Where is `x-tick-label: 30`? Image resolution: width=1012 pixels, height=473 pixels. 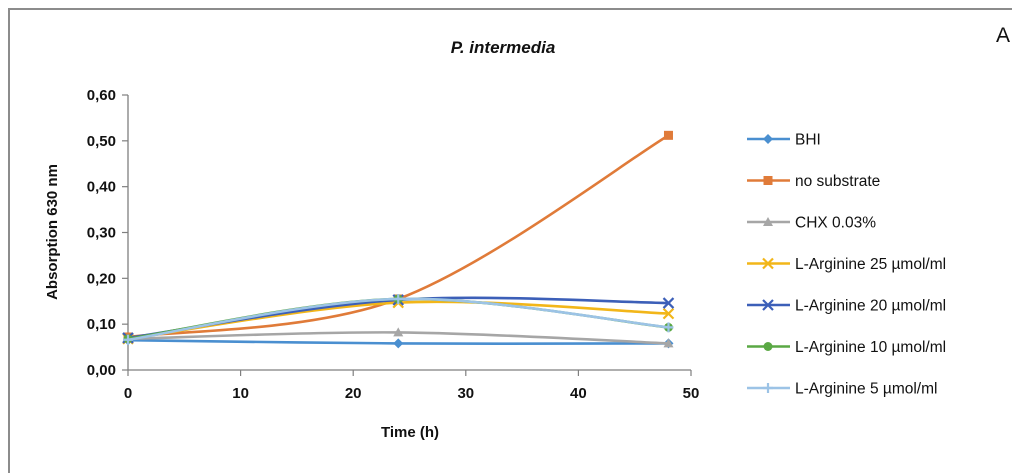
x-tick-label: 30 is located at coordinates (465, 393).